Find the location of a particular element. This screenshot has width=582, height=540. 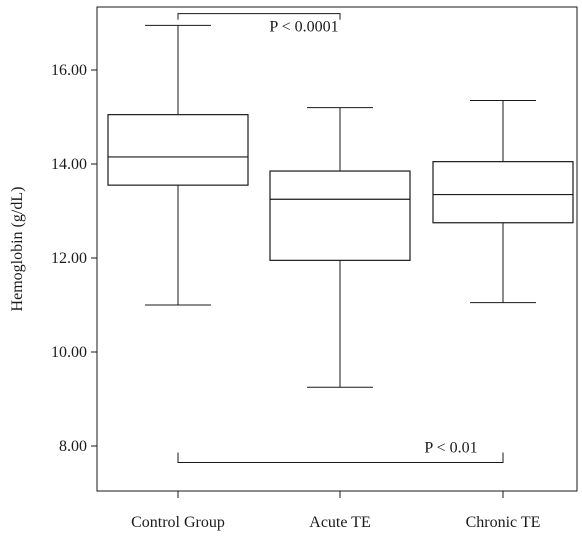

y-axis-ticks: 8.00 10.00 12.00 14.00 16.00 is located at coordinates (74, 258).